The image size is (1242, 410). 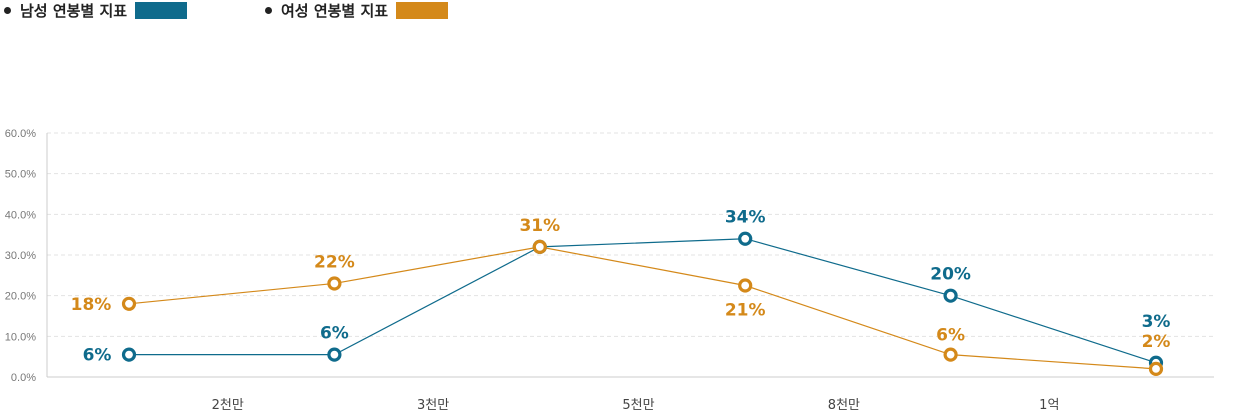 I want to click on y-tick-label: 0.0%, so click(x=23, y=378).